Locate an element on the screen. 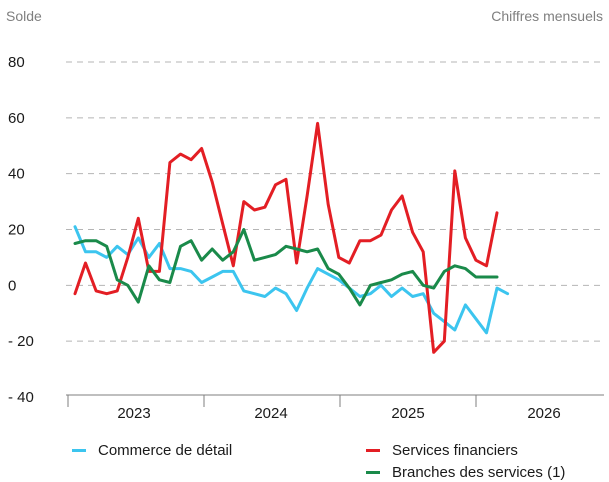  y-tick-label: 0 is located at coordinates (12, 285).